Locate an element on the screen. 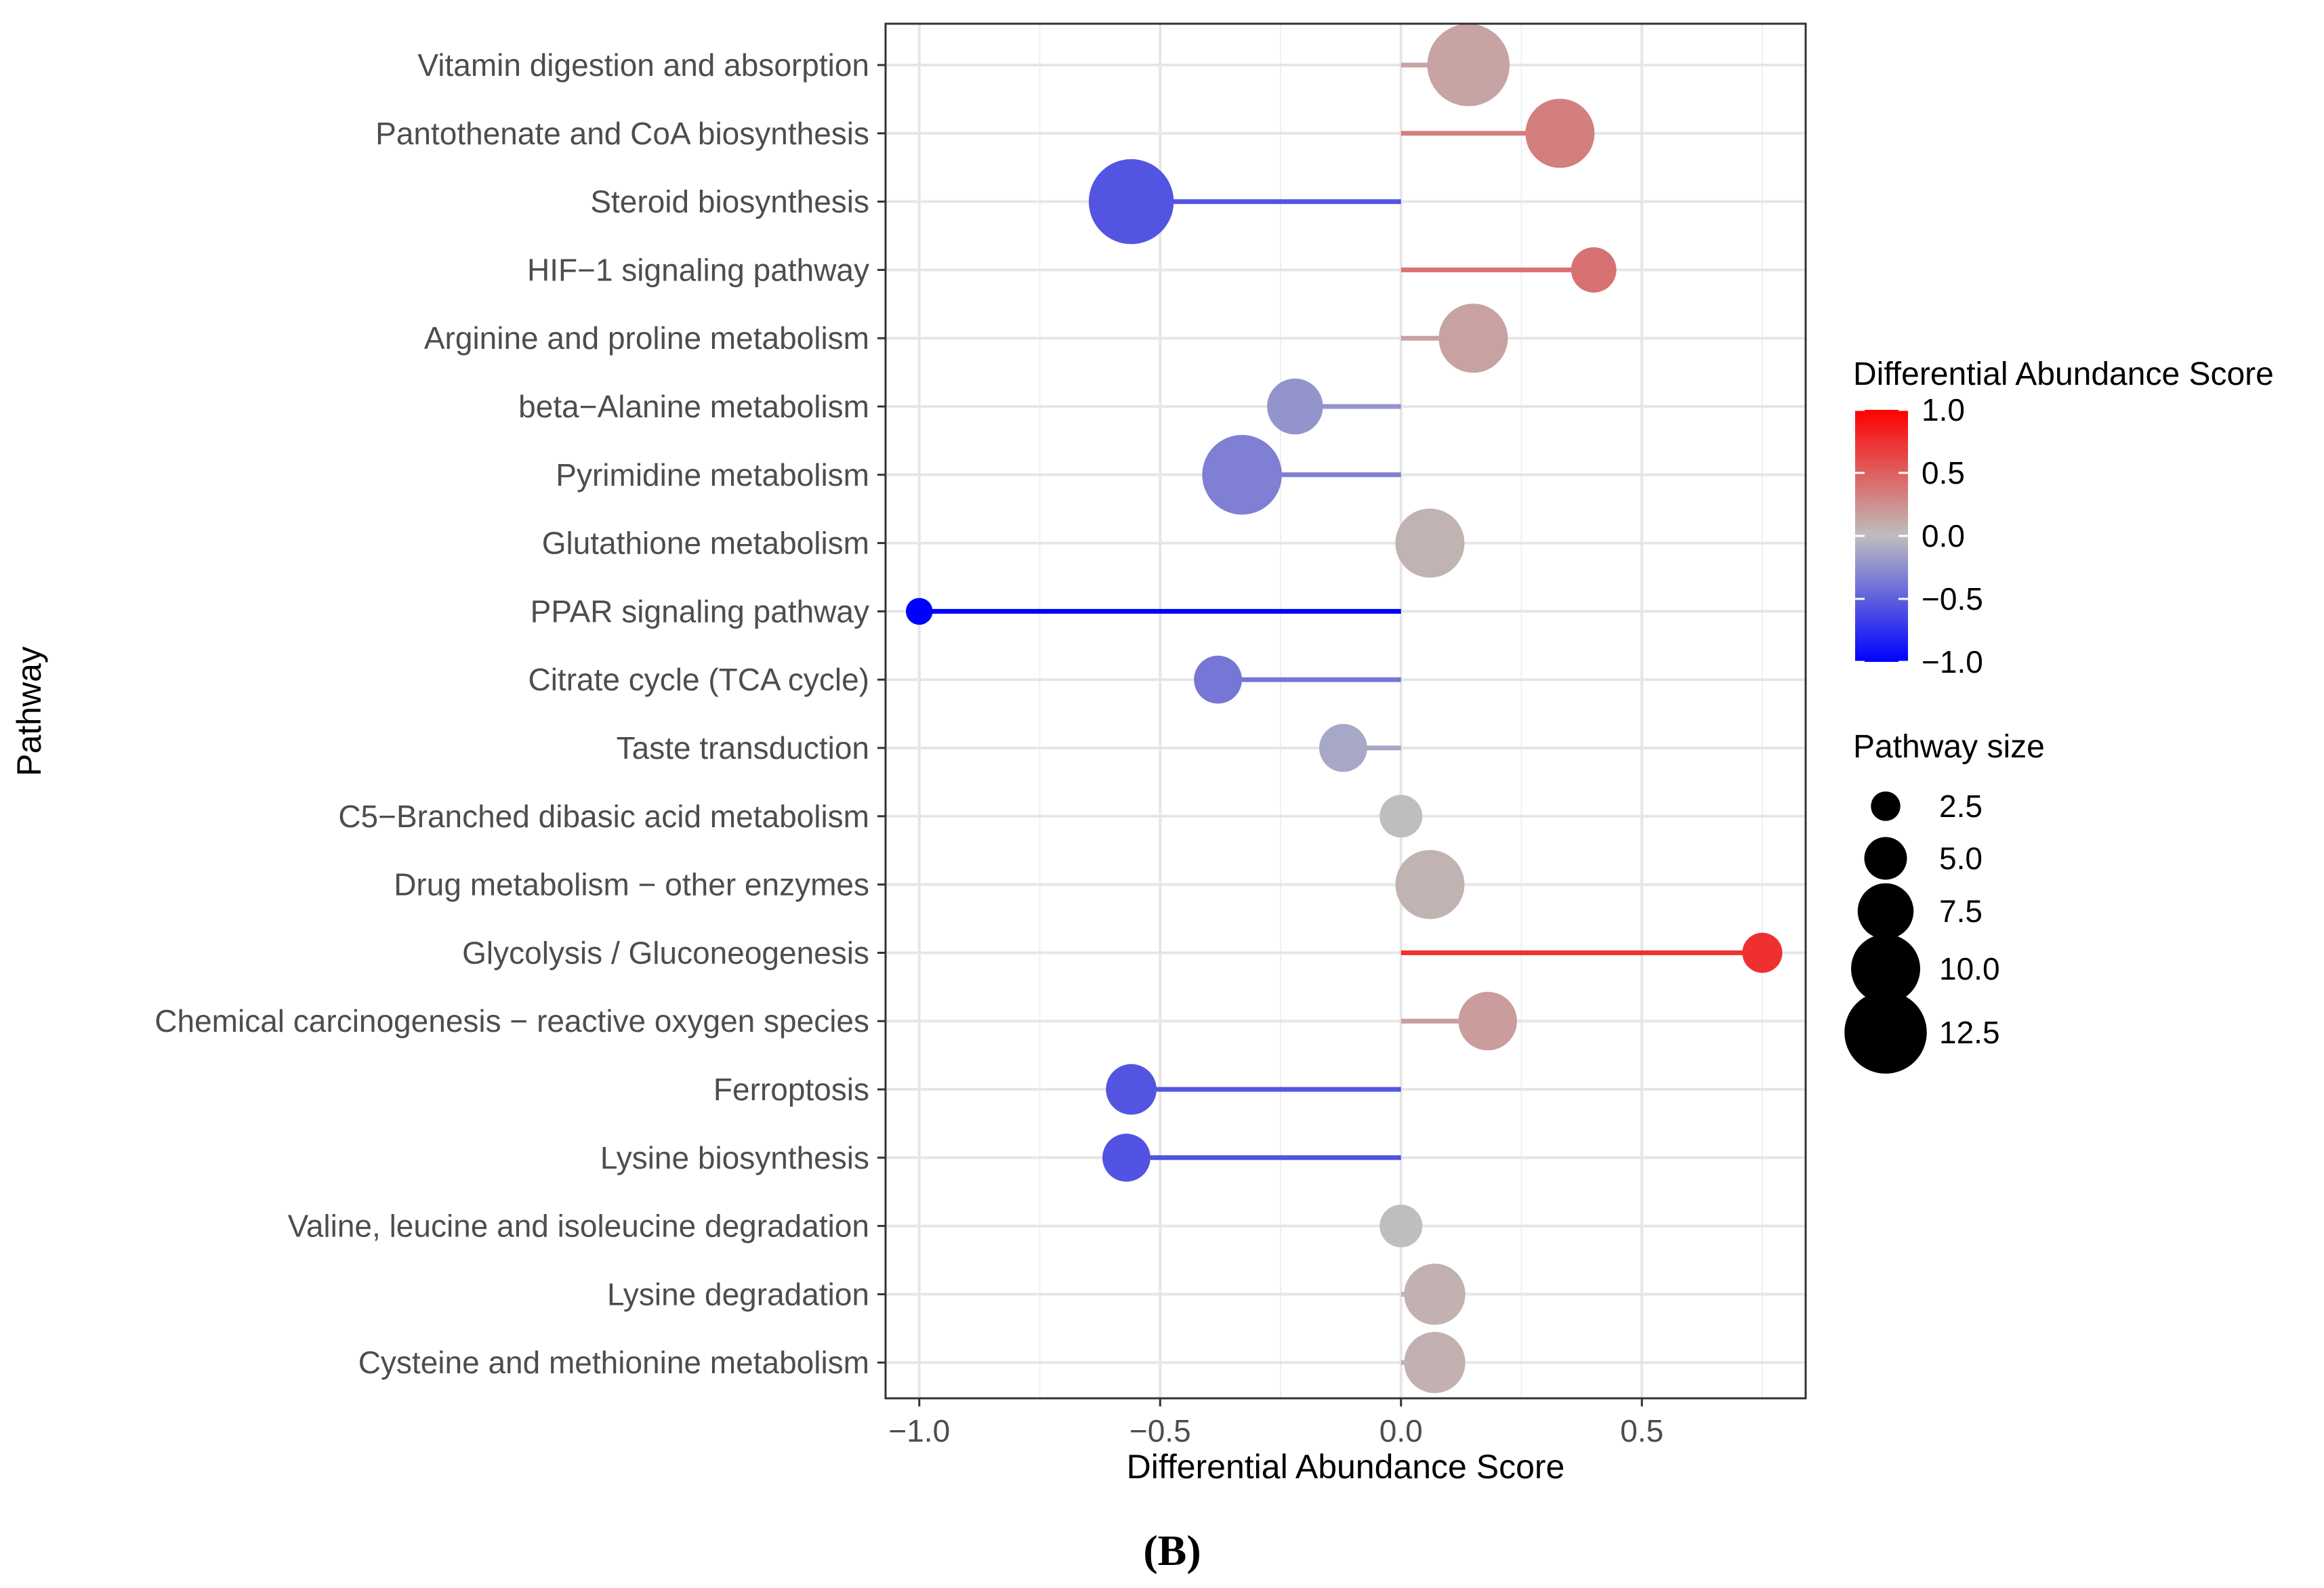 The image size is (2324, 1588). size-key-label: 2.5 is located at coordinates (1961, 806).